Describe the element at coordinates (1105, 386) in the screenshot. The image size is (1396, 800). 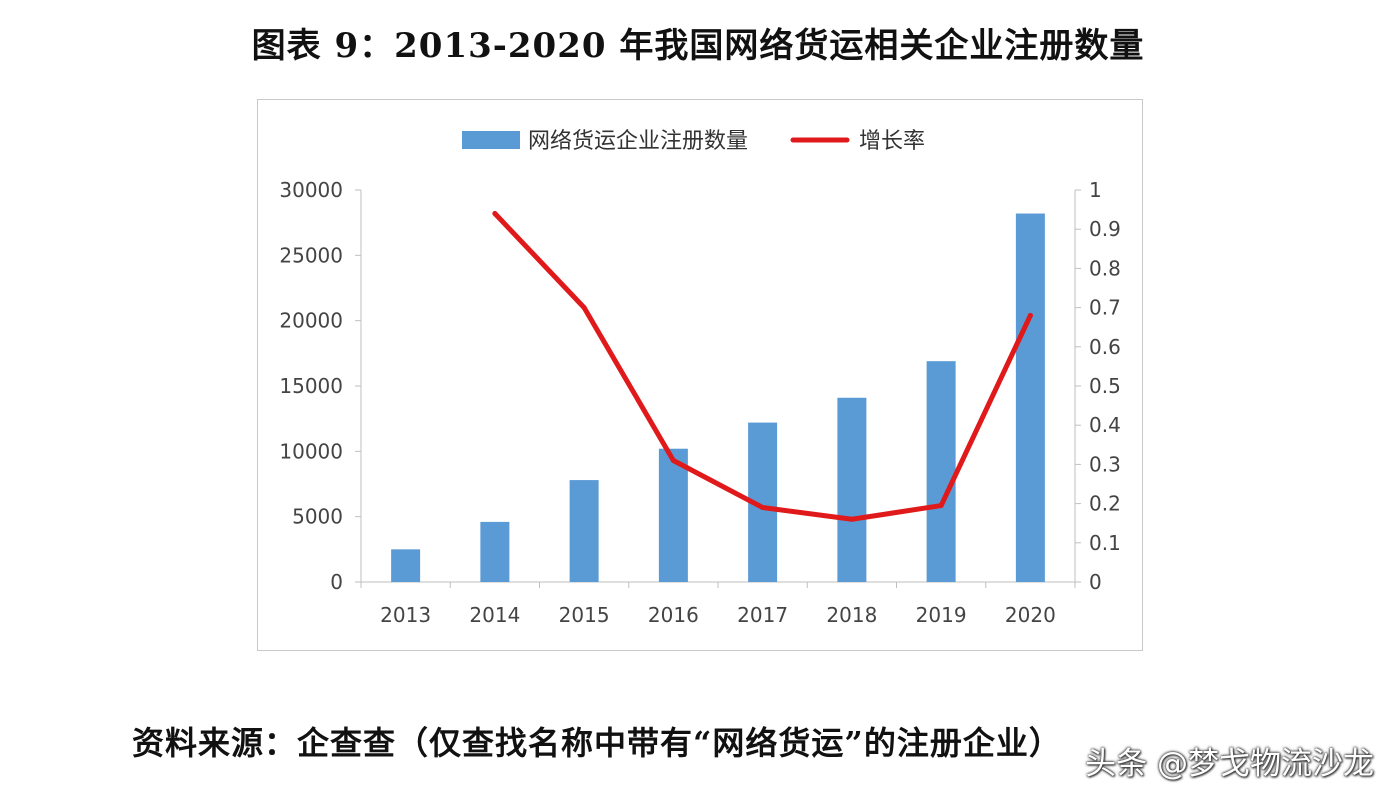
I see `right-tick-label: 0.5` at that location.